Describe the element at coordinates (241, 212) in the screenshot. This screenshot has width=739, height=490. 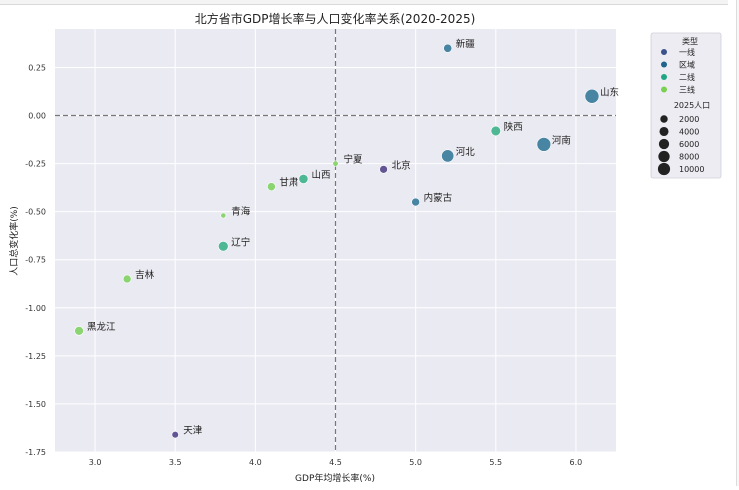
I see `point-label: 青海` at that location.